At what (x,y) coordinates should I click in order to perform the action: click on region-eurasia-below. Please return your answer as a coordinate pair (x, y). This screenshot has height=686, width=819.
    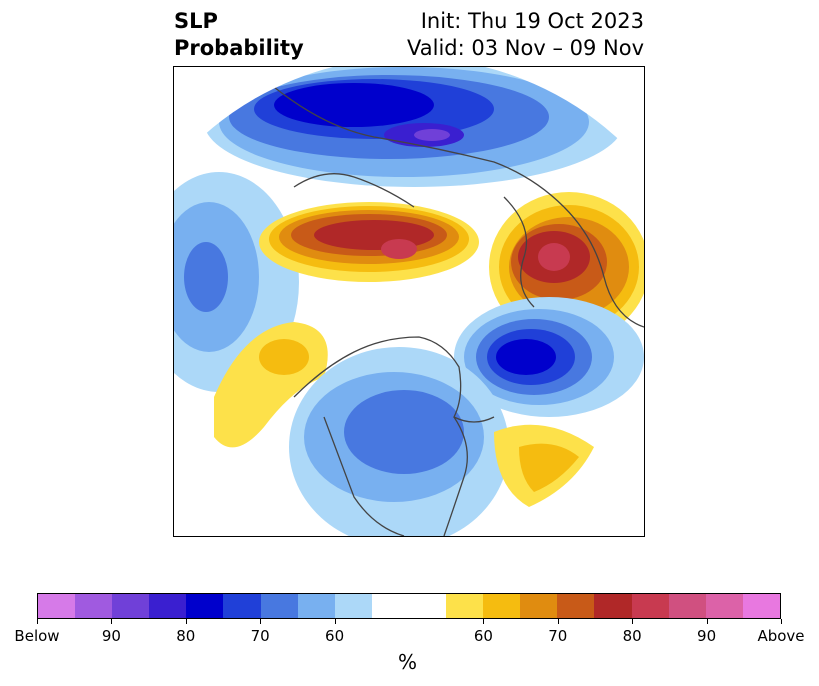
    Looking at the image, I should click on (414, 127).